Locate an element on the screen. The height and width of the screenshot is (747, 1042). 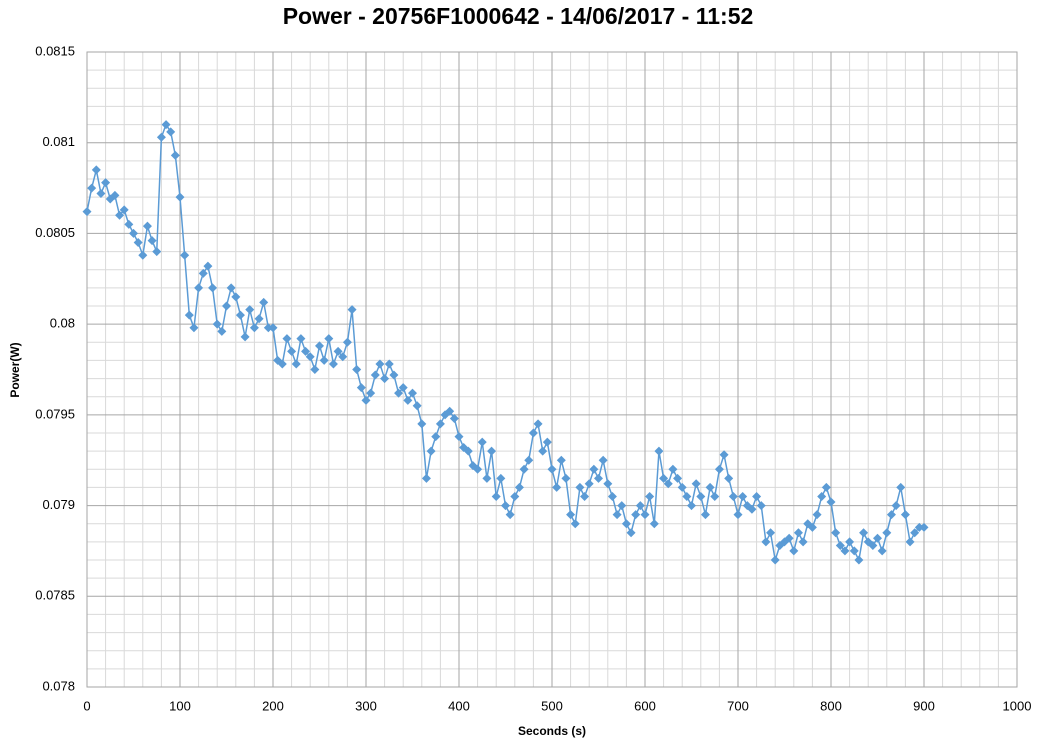
y-tick-label: 0.0785 is located at coordinates (55, 595).